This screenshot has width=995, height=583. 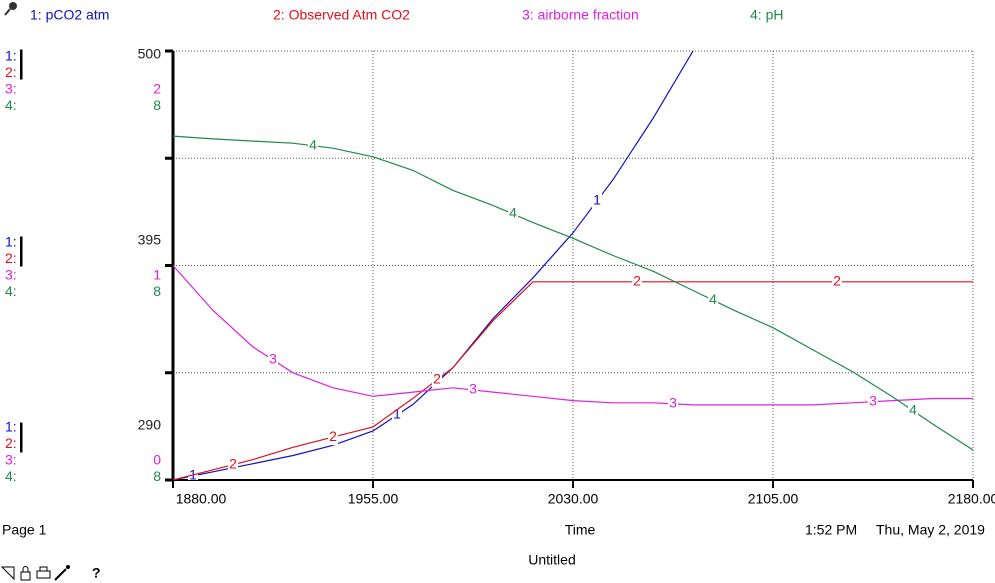 What do you see at coordinates (157, 275) in the screenshot?
I see `y-tick-label: 1` at bounding box center [157, 275].